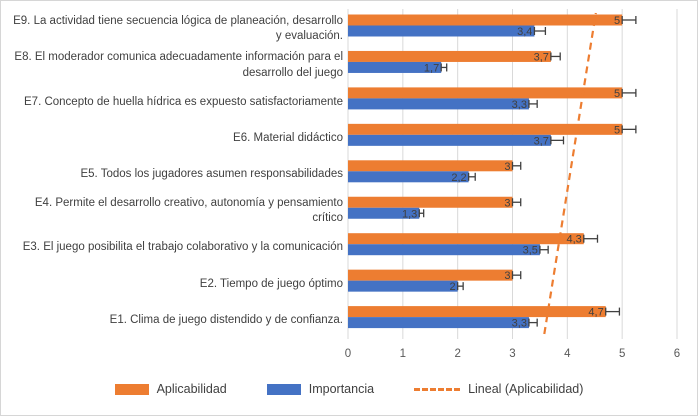 Image resolution: width=698 pixels, height=416 pixels. I want to click on legend-label-lineal: Lineal (Aplicabilidad), so click(526, 389).